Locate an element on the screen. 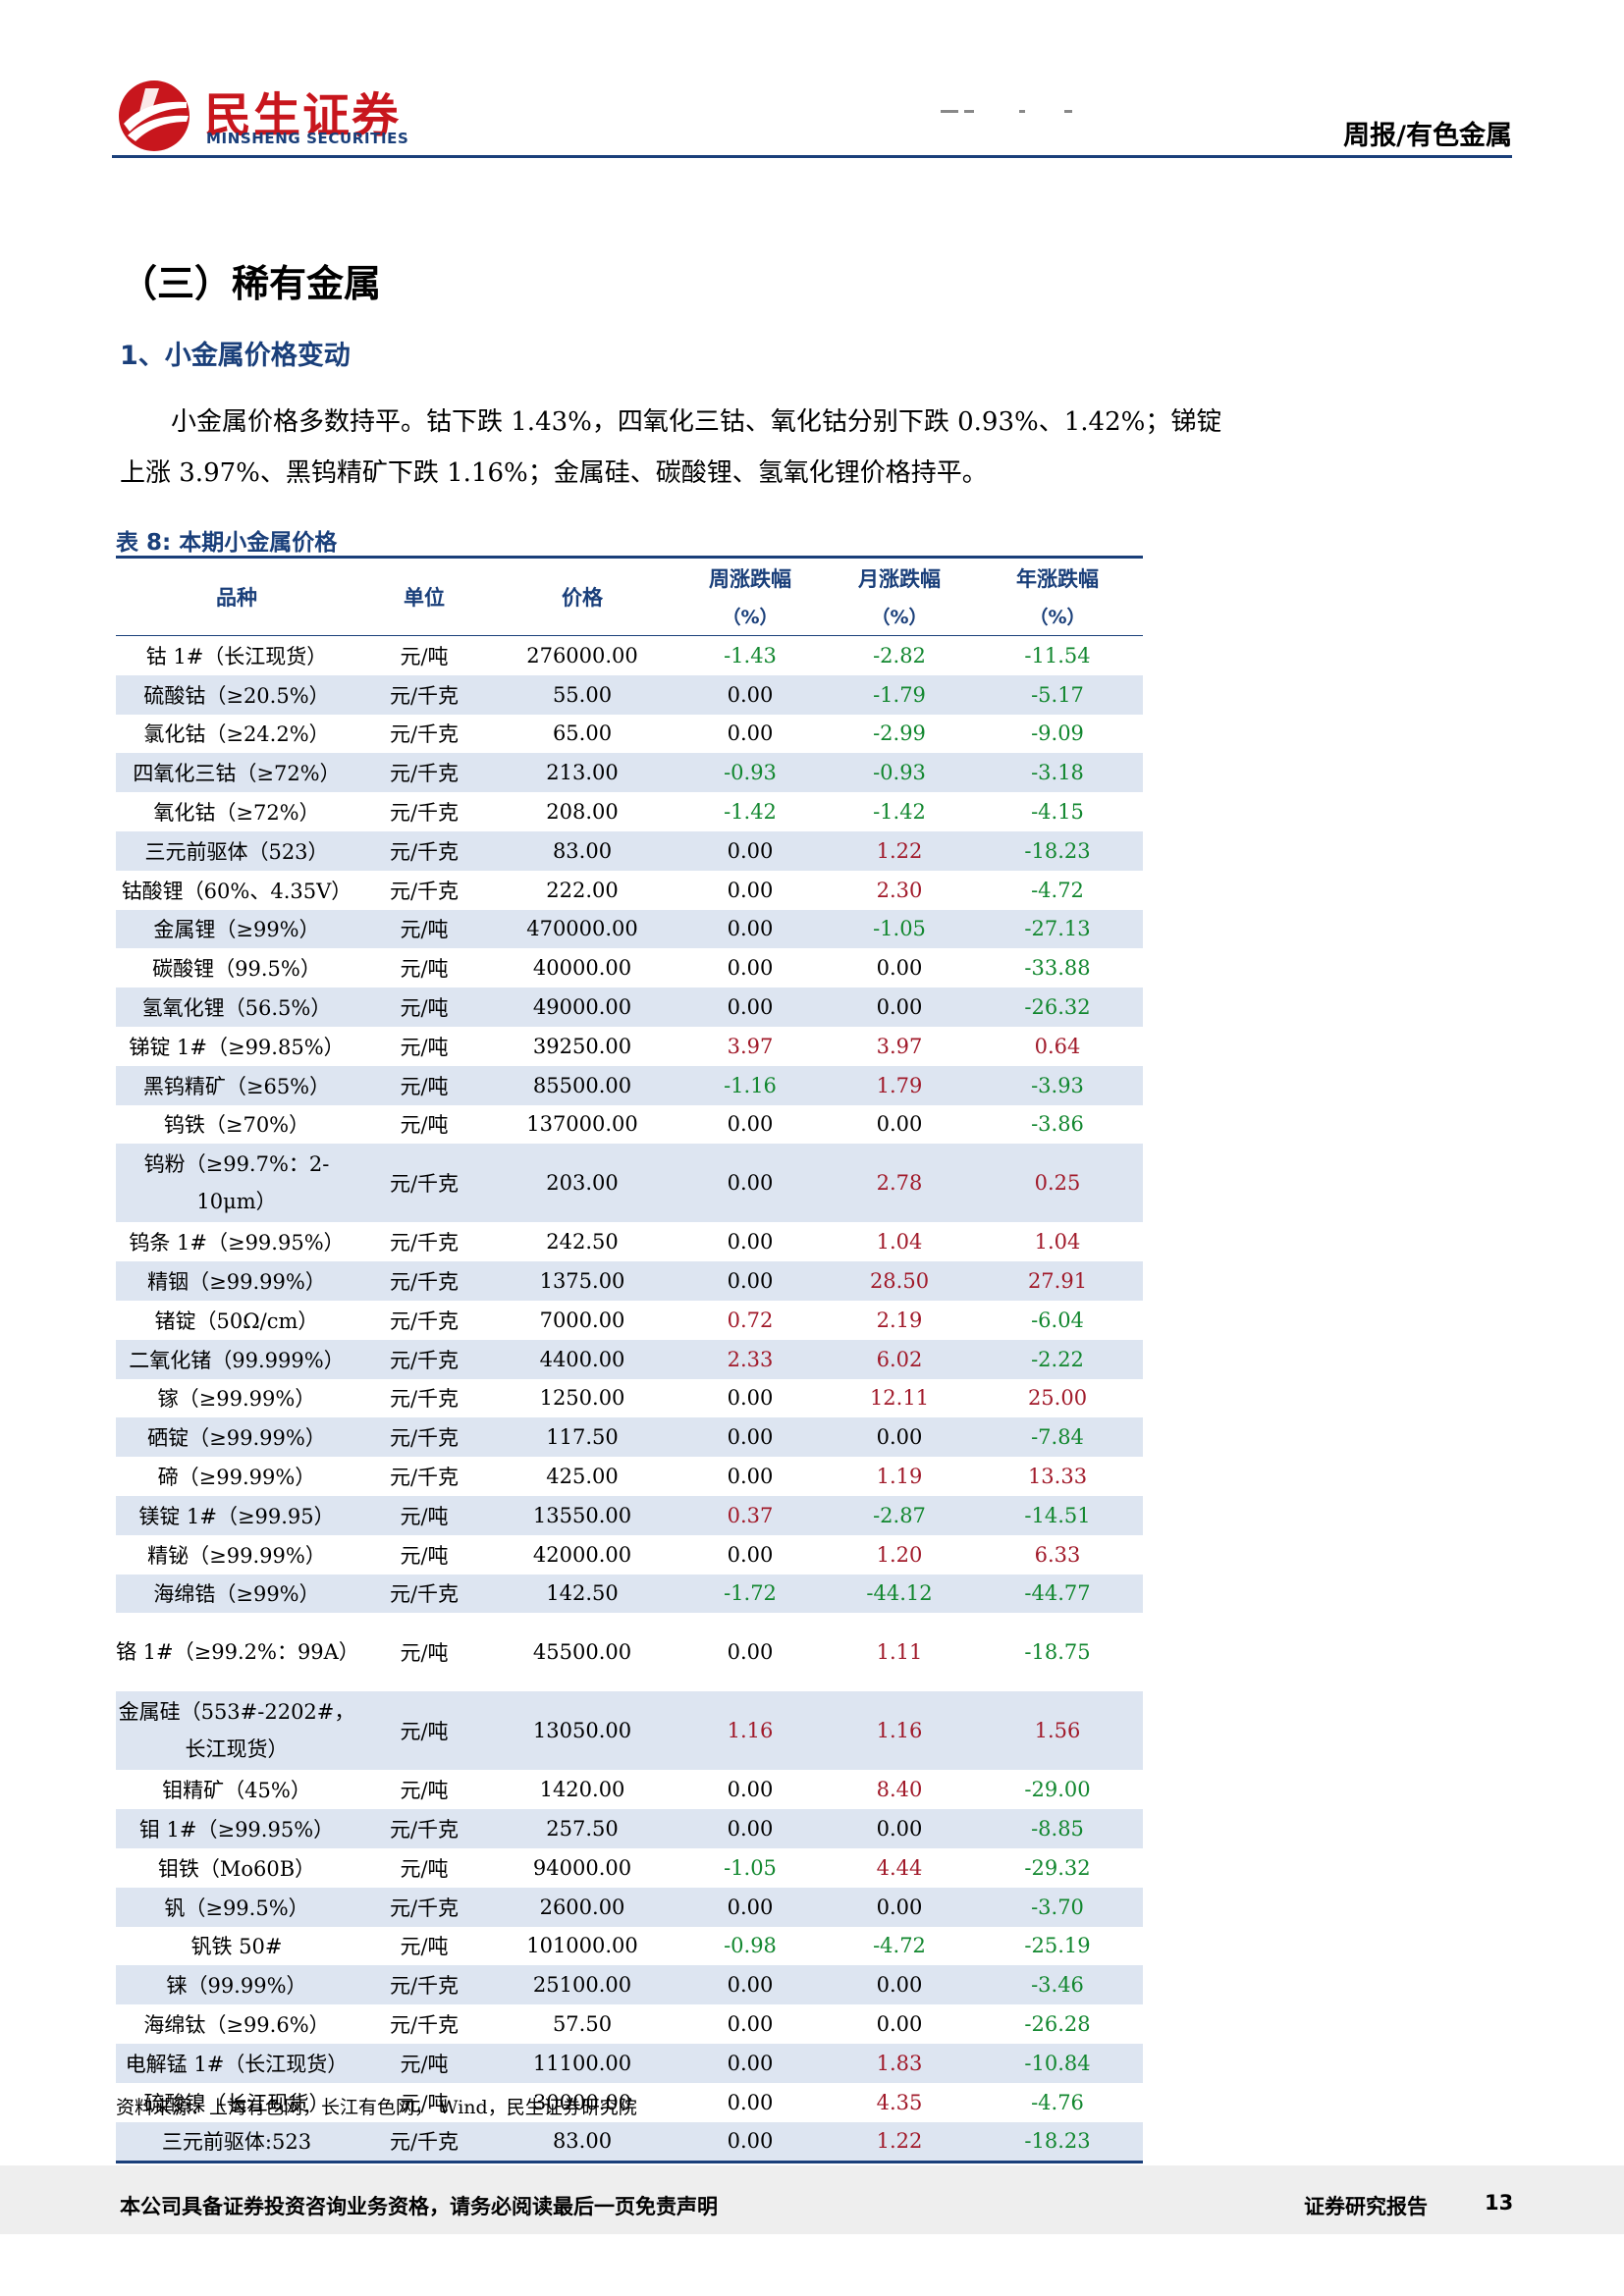 Image resolution: width=1624 pixels, height=2296 pixels. cell-monthly-change: 2.30 is located at coordinates (899, 890).